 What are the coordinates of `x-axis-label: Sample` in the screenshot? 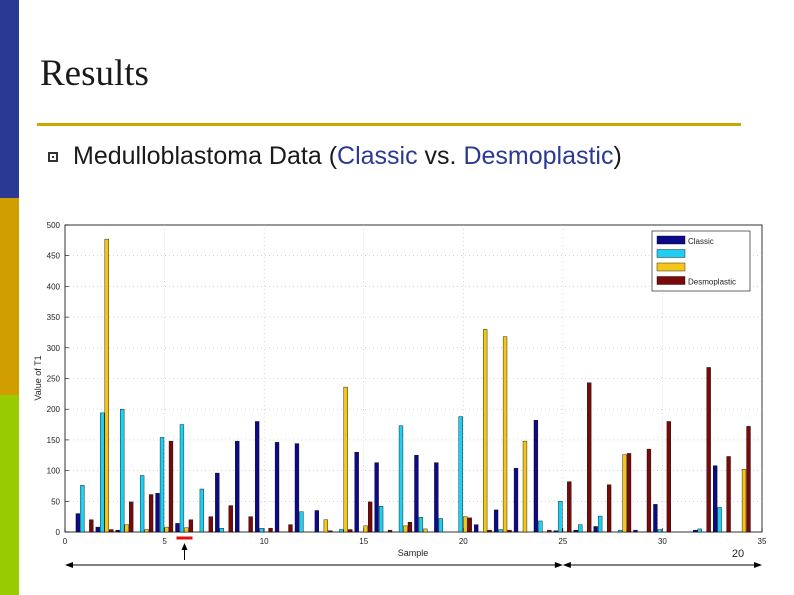 It's located at (413, 553).